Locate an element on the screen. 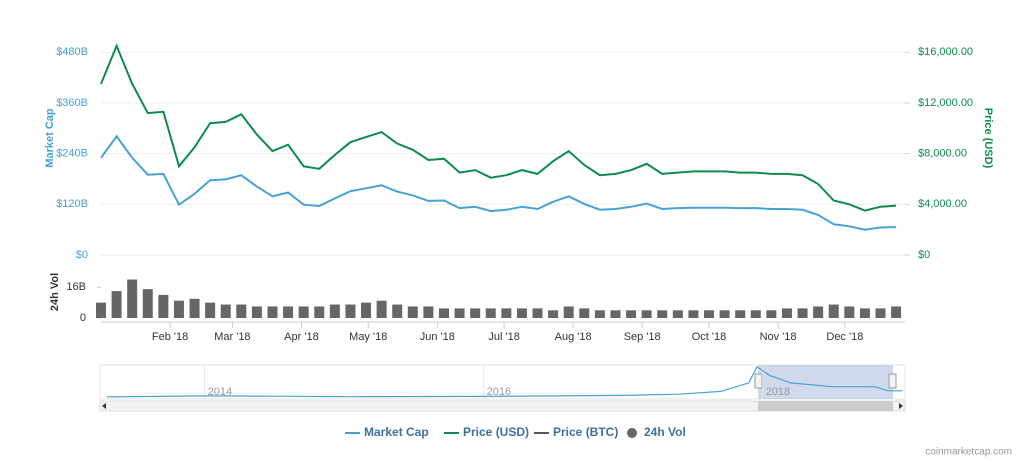 The height and width of the screenshot is (460, 1024). y2-tick-label: $12,000.00 is located at coordinates (945, 103).